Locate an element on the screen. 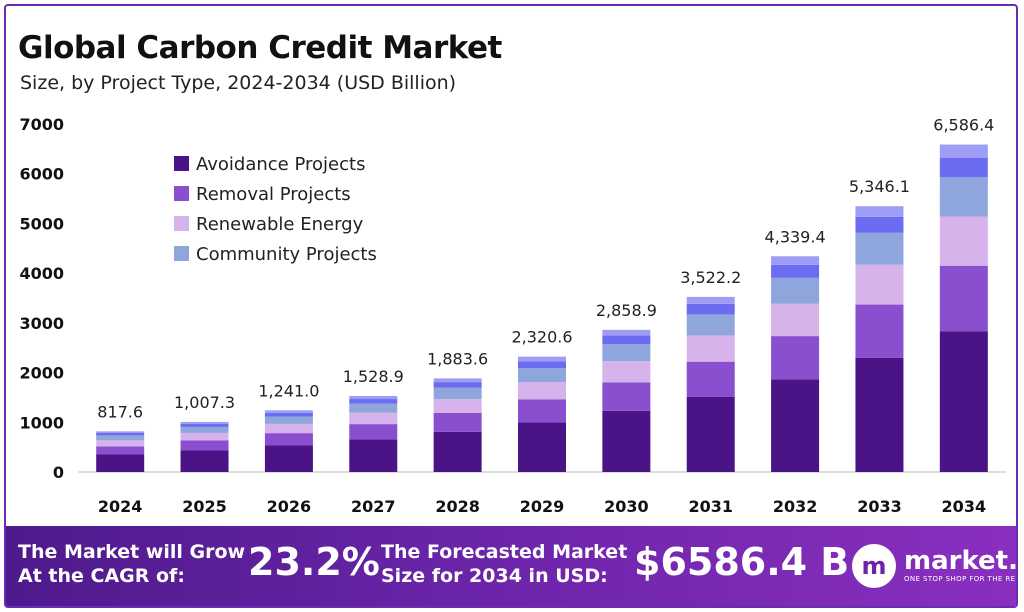 Image resolution: width=1024 pixels, height=612 pixels. x-tick-label: 2032 is located at coordinates (795, 506).